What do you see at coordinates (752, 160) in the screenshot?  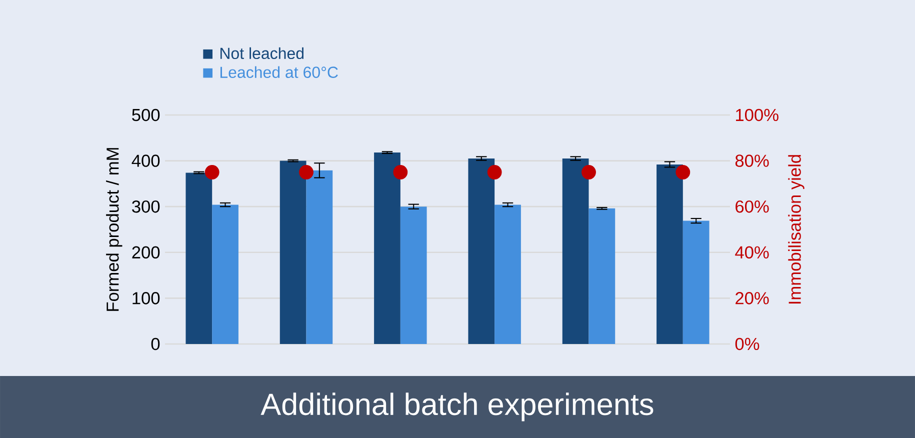 I see `y2-tick-label: 80%` at bounding box center [752, 160].